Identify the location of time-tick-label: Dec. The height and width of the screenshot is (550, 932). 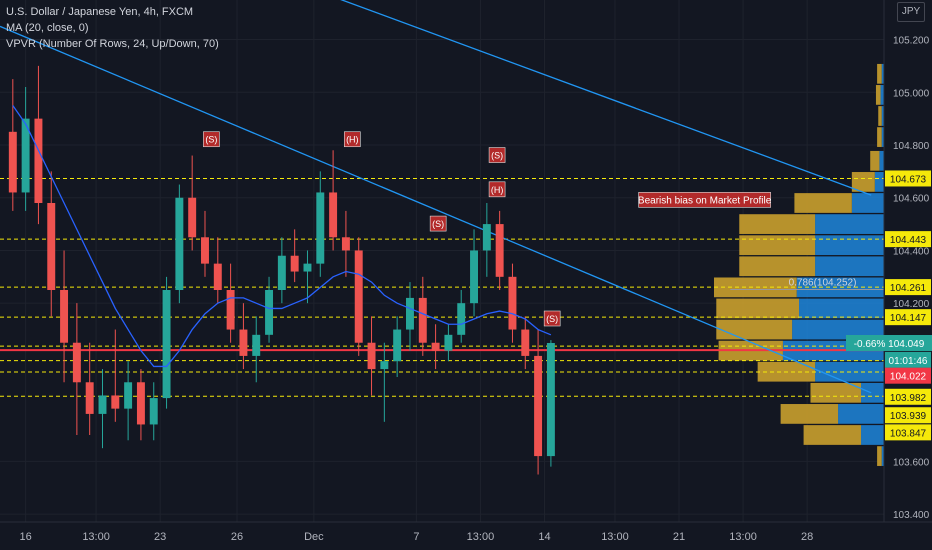
(314, 537).